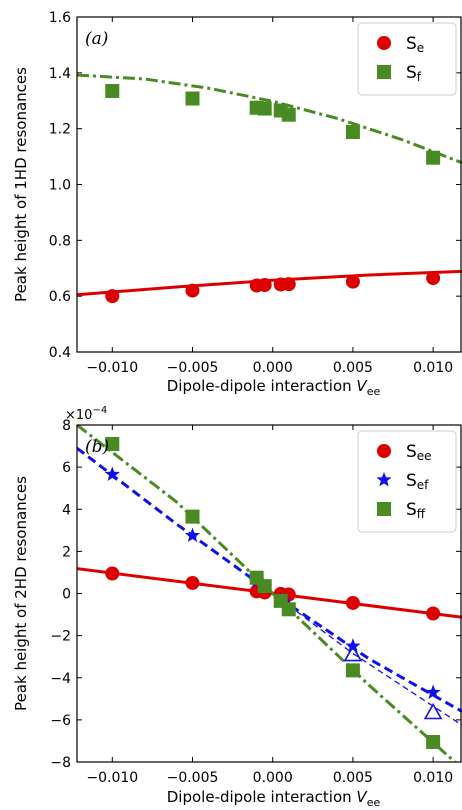  What do you see at coordinates (21, 184) in the screenshot?
I see `y-axis-label: Peak height of 1HD resonances` at bounding box center [21, 184].